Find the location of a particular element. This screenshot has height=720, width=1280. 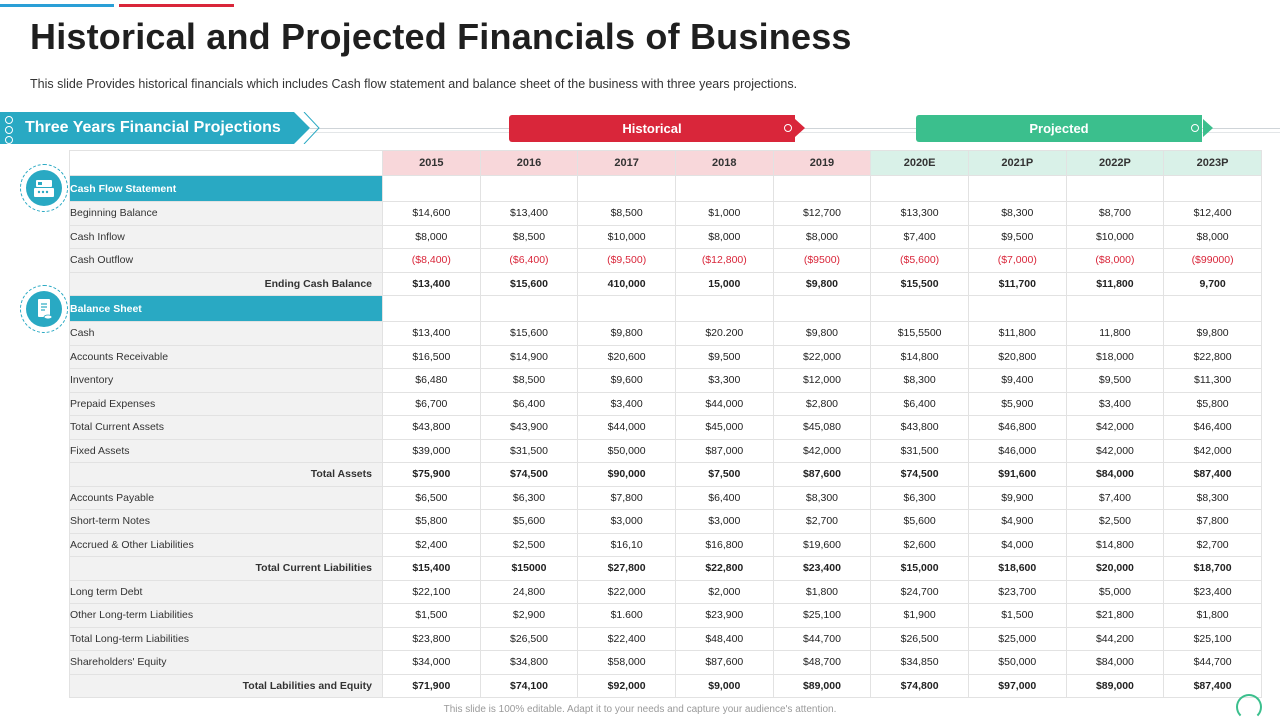

value-cell: $8,700 is located at coordinates (1115, 213).